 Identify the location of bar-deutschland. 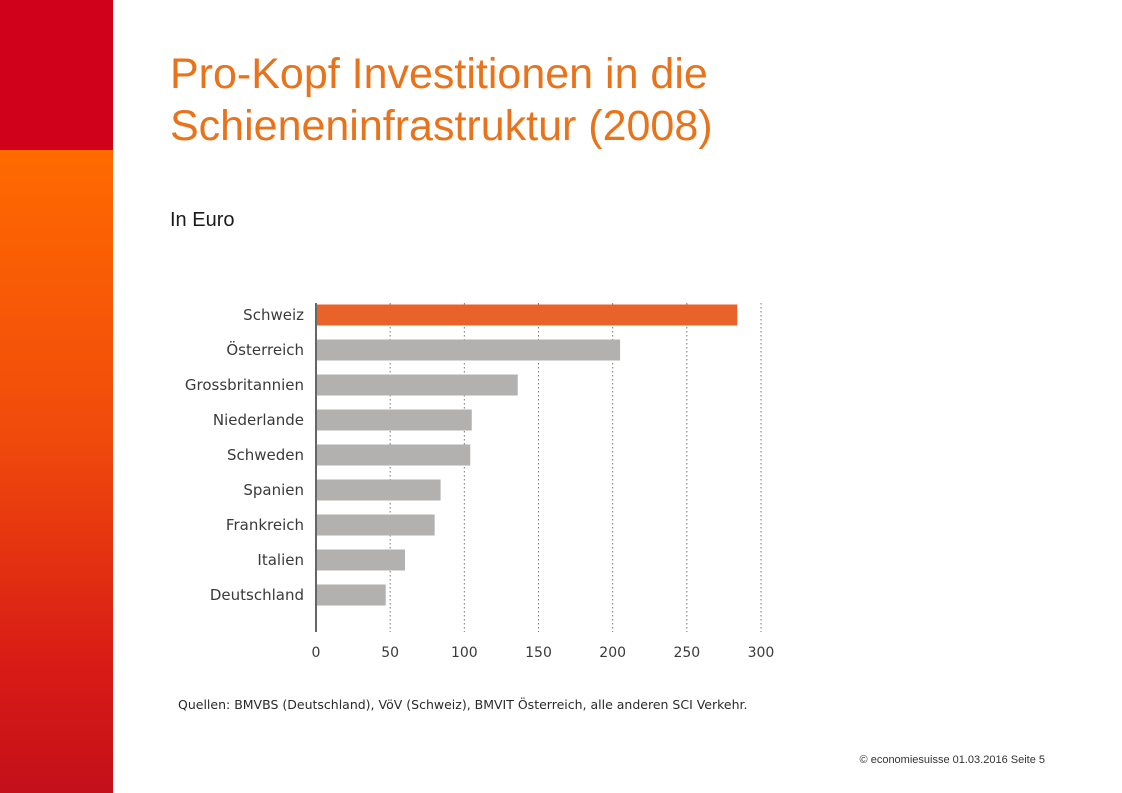
(351, 595).